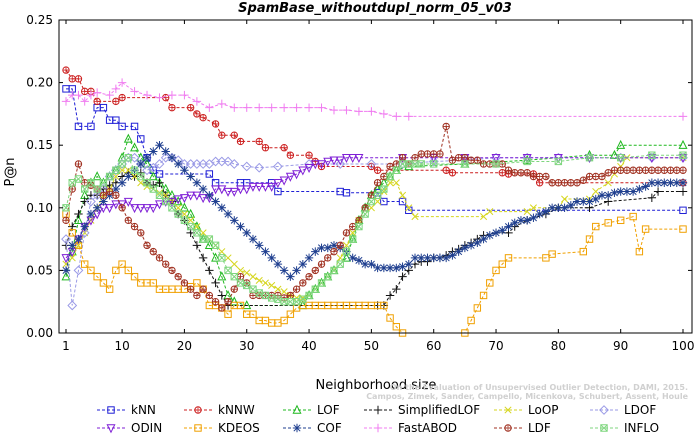 The image size is (699, 434). What do you see at coordinates (129, 427) in the screenshot?
I see `legend-item-odin: ODIN` at bounding box center [129, 427].